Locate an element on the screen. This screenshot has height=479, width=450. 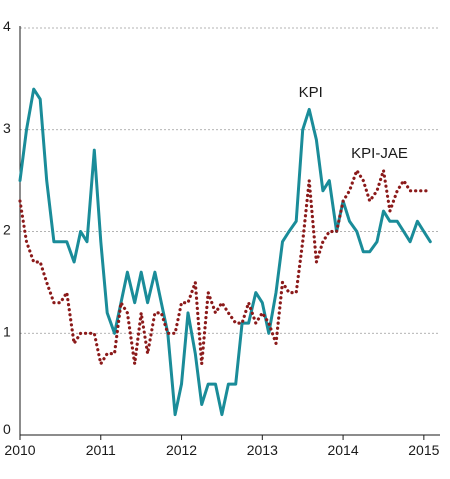
x-axis-ticks: 2010 2011 2012 2013 2014 2015 is located at coordinates (222, 446).